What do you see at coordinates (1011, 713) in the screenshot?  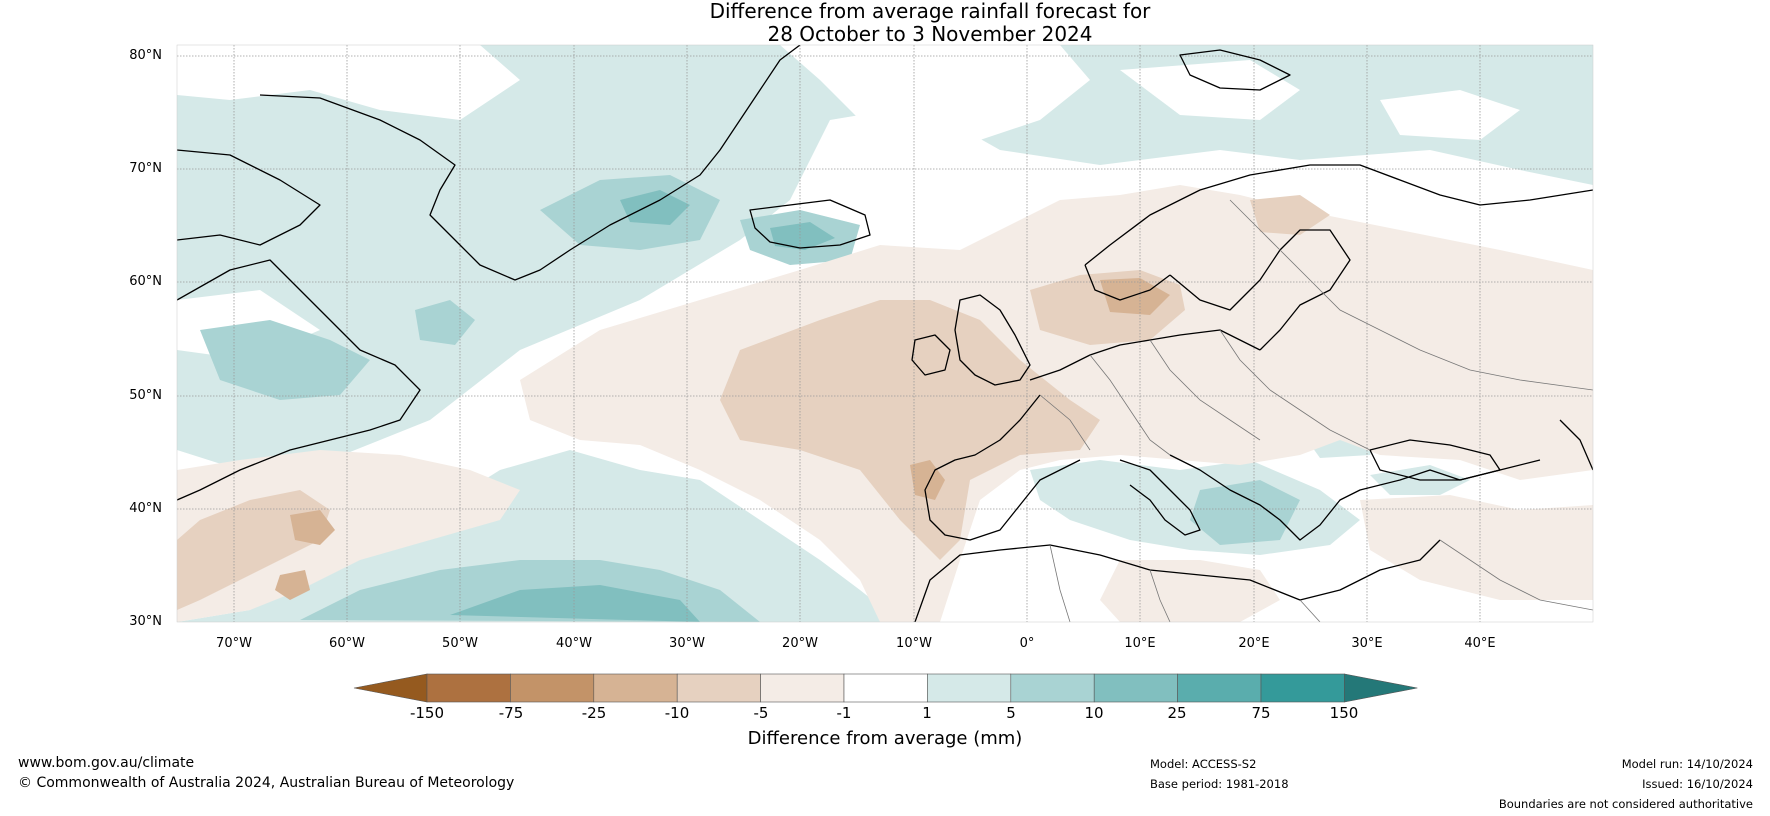 I see `colorbar-tick: 5` at bounding box center [1011, 713].